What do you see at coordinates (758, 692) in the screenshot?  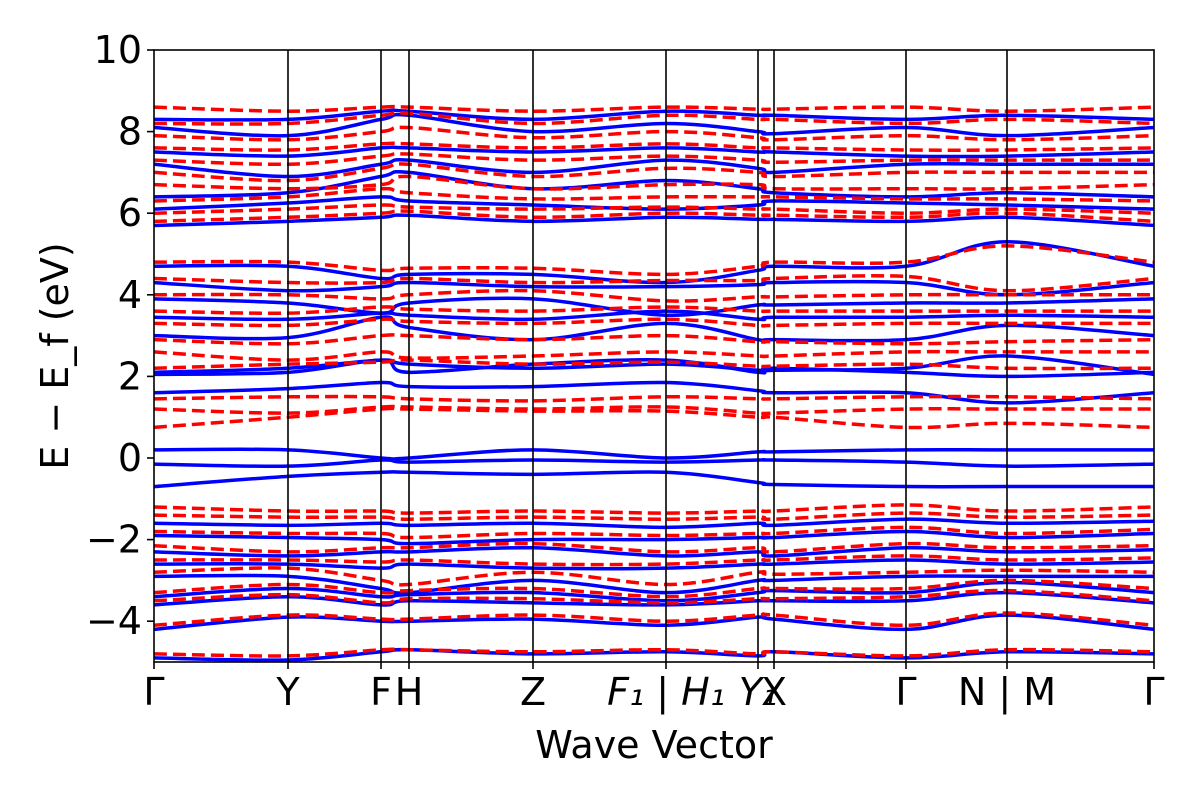 I see `kpoint-label: Y₁` at bounding box center [758, 692].